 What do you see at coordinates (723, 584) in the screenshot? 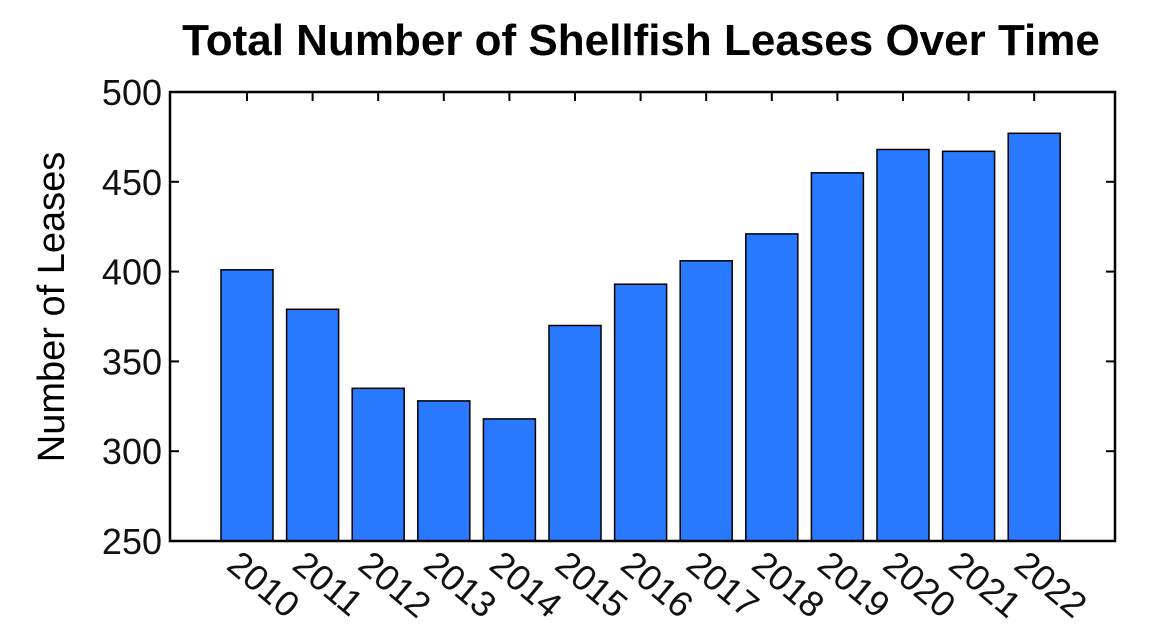
I see `x-tick-label-2017: 2017` at bounding box center [723, 584].